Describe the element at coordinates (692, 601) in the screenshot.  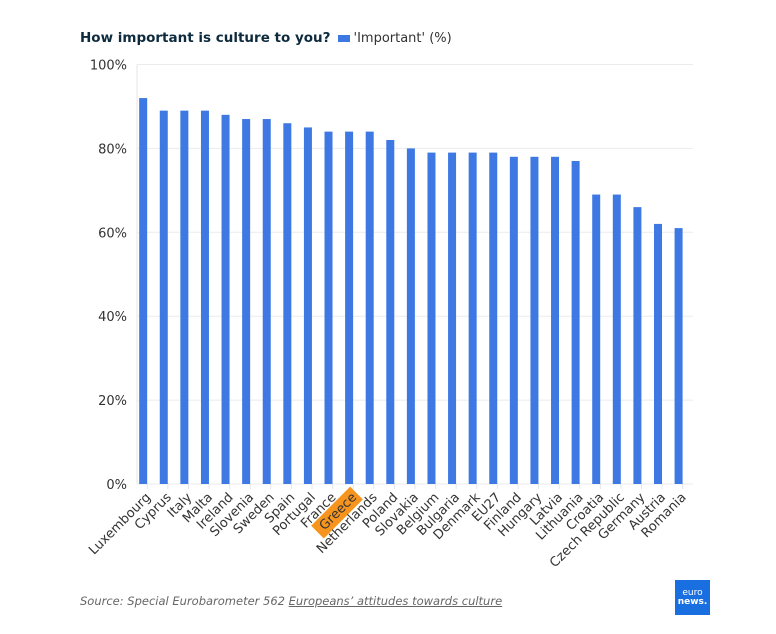
I see `logo-text-bottom: news.` at that location.